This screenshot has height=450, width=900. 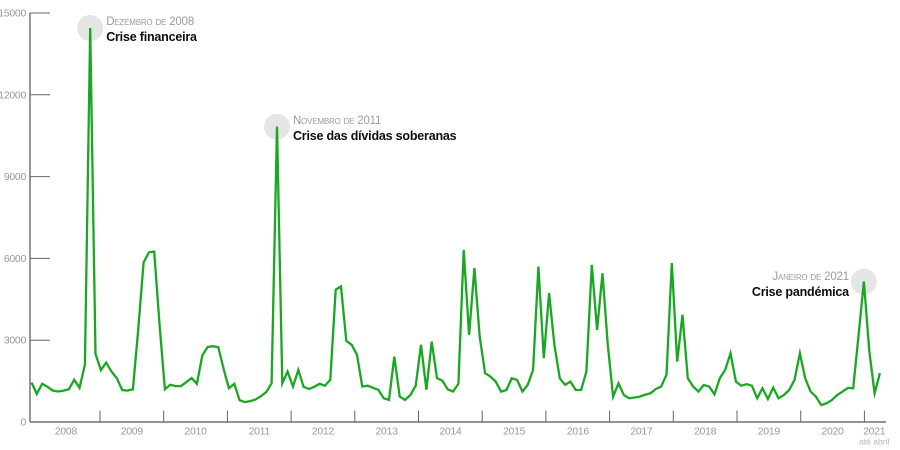 I want to click on y-tick-label: 3000, so click(x=15, y=341).